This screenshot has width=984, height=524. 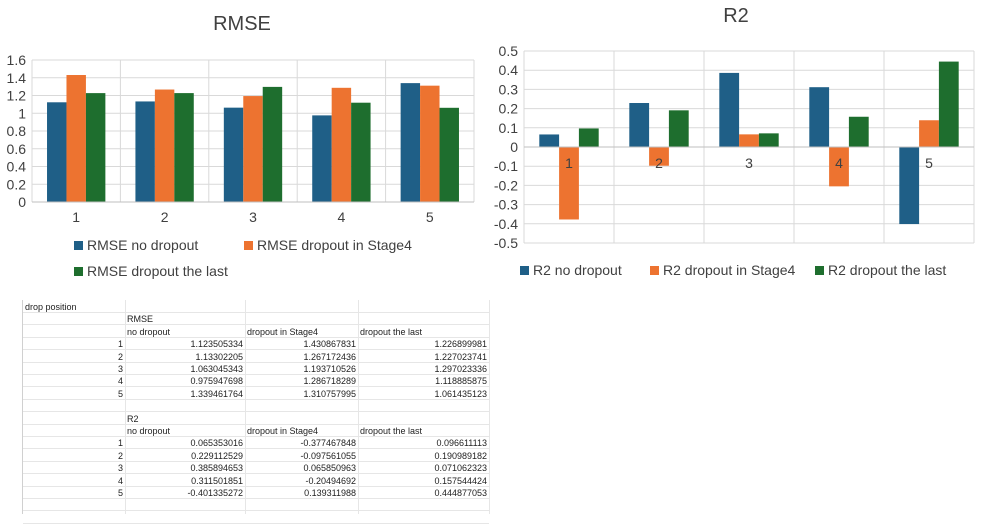 What do you see at coordinates (329, 369) in the screenshot?
I see `sheet-rmse-cell: 1.193710526` at bounding box center [329, 369].